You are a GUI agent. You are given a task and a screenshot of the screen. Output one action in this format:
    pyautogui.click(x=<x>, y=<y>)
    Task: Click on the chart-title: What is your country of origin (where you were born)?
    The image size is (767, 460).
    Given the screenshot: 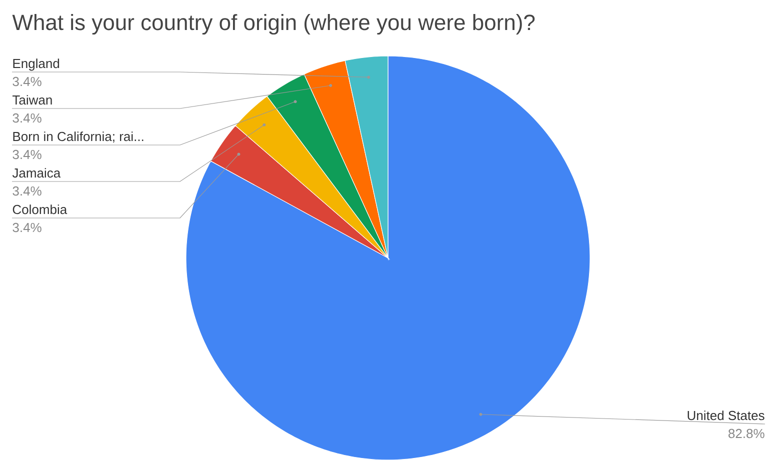 What is the action you would take?
    pyautogui.click(x=273, y=24)
    